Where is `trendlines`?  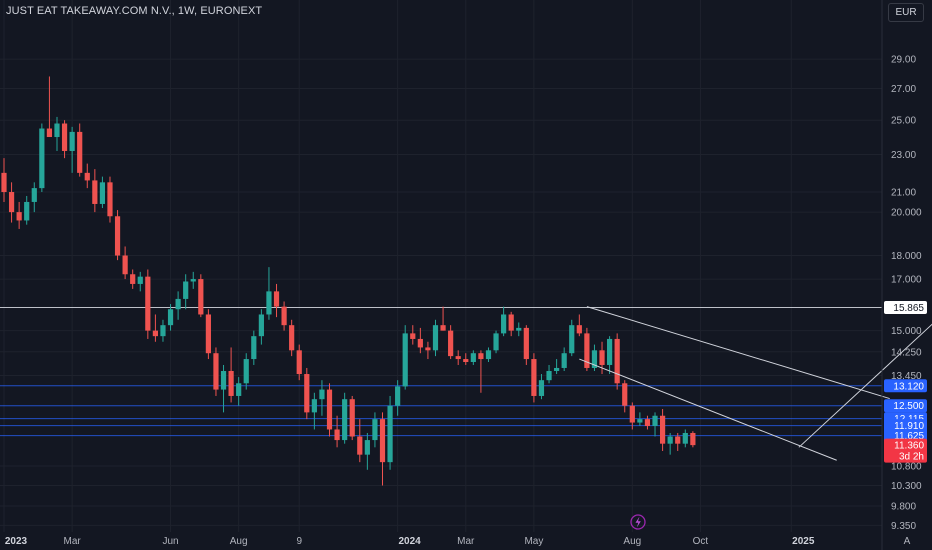
trendlines is located at coordinates (755, 383).